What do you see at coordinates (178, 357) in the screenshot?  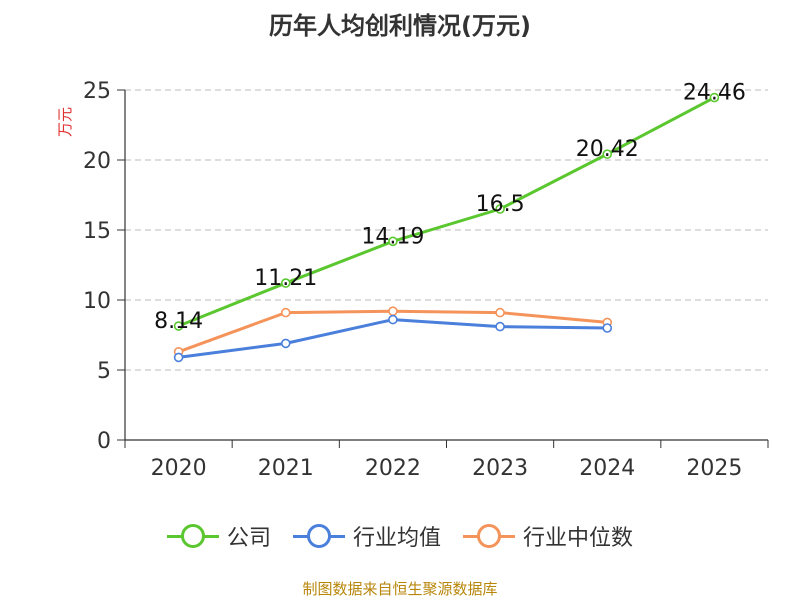 I see `data-point-1-2020` at bounding box center [178, 357].